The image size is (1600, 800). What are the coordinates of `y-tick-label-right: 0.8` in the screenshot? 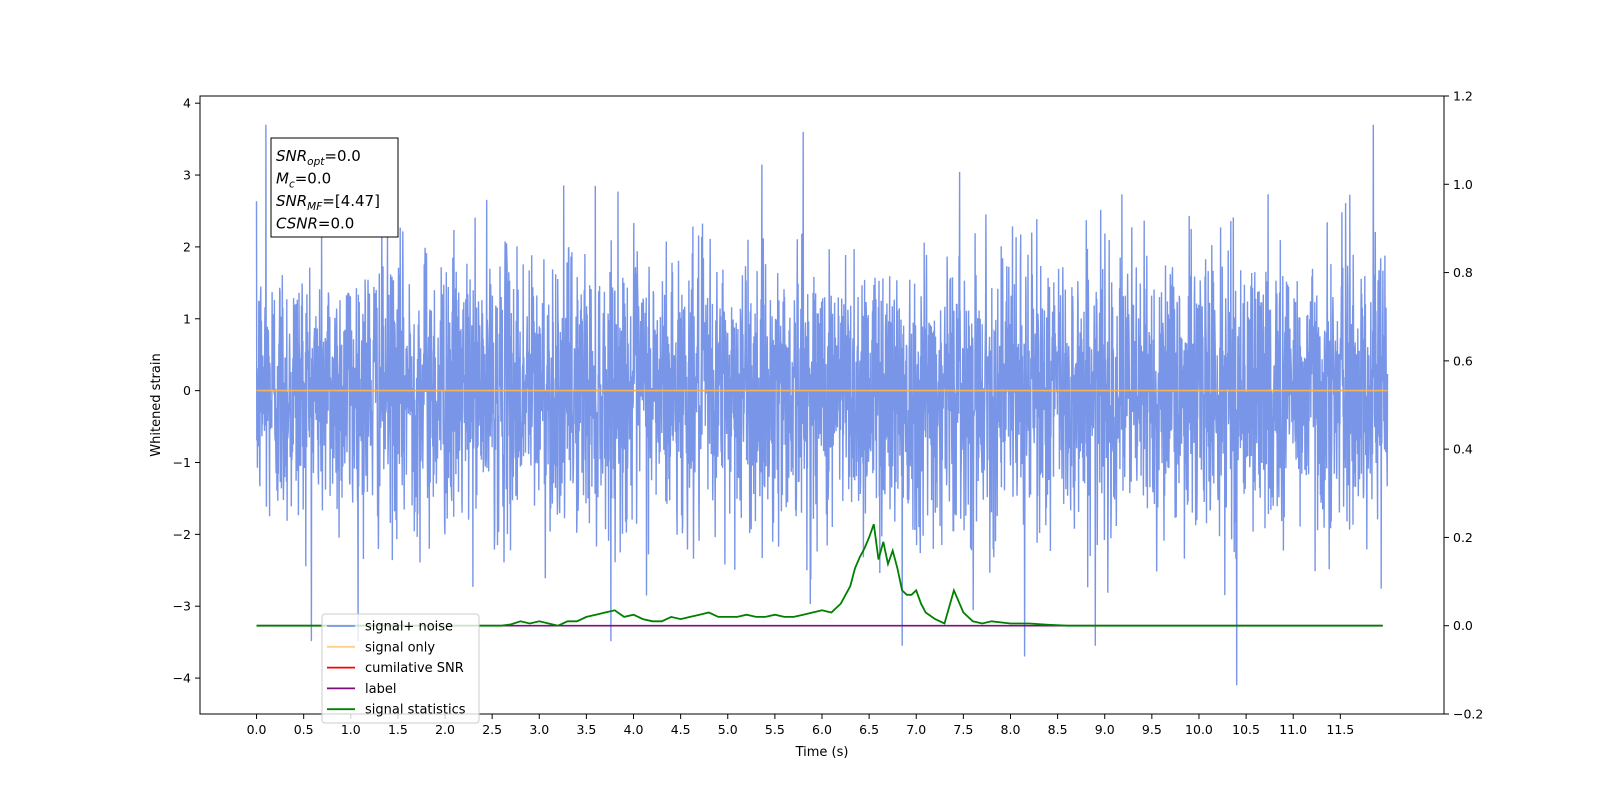 It's located at (1463, 272).